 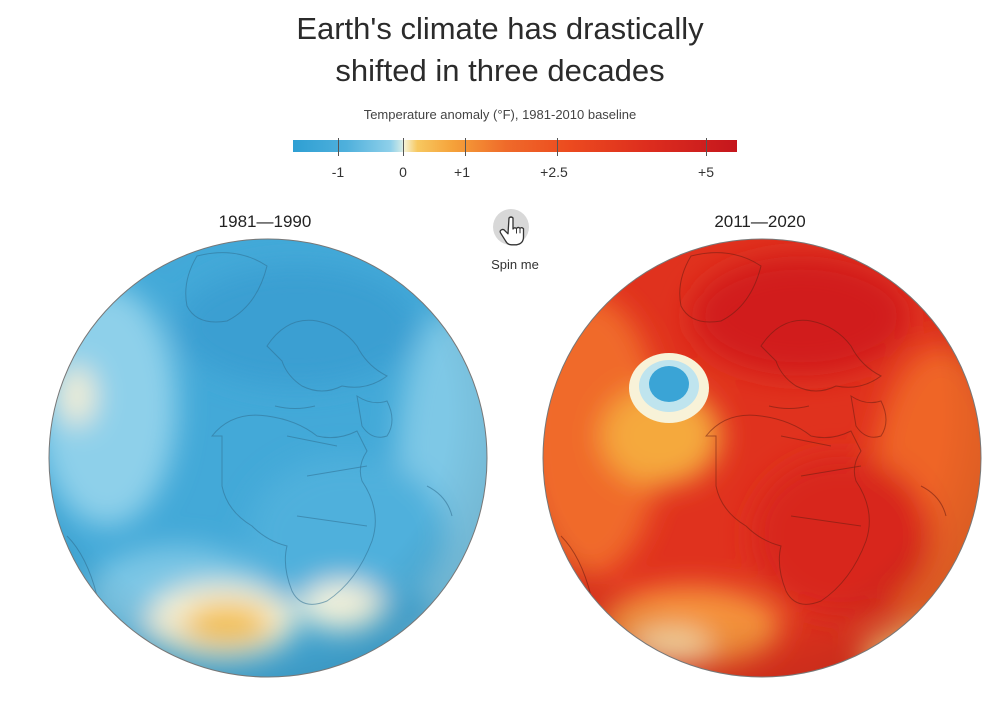 I want to click on tick-label-minus1: -1, so click(x=338, y=172).